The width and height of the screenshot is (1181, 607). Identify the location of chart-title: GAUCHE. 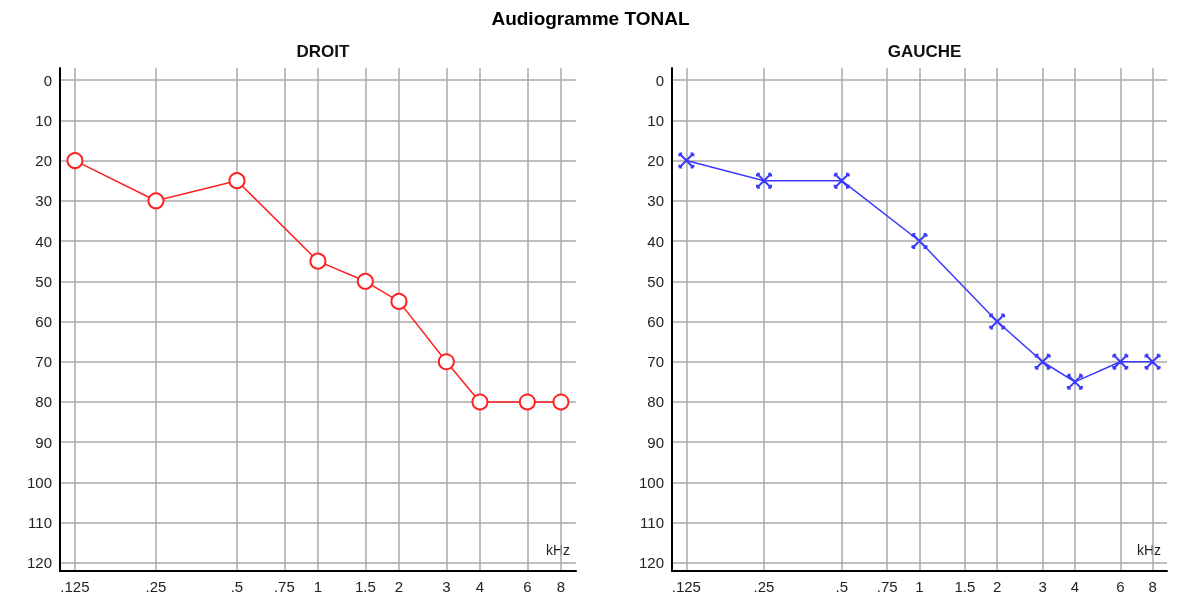
(924, 51).